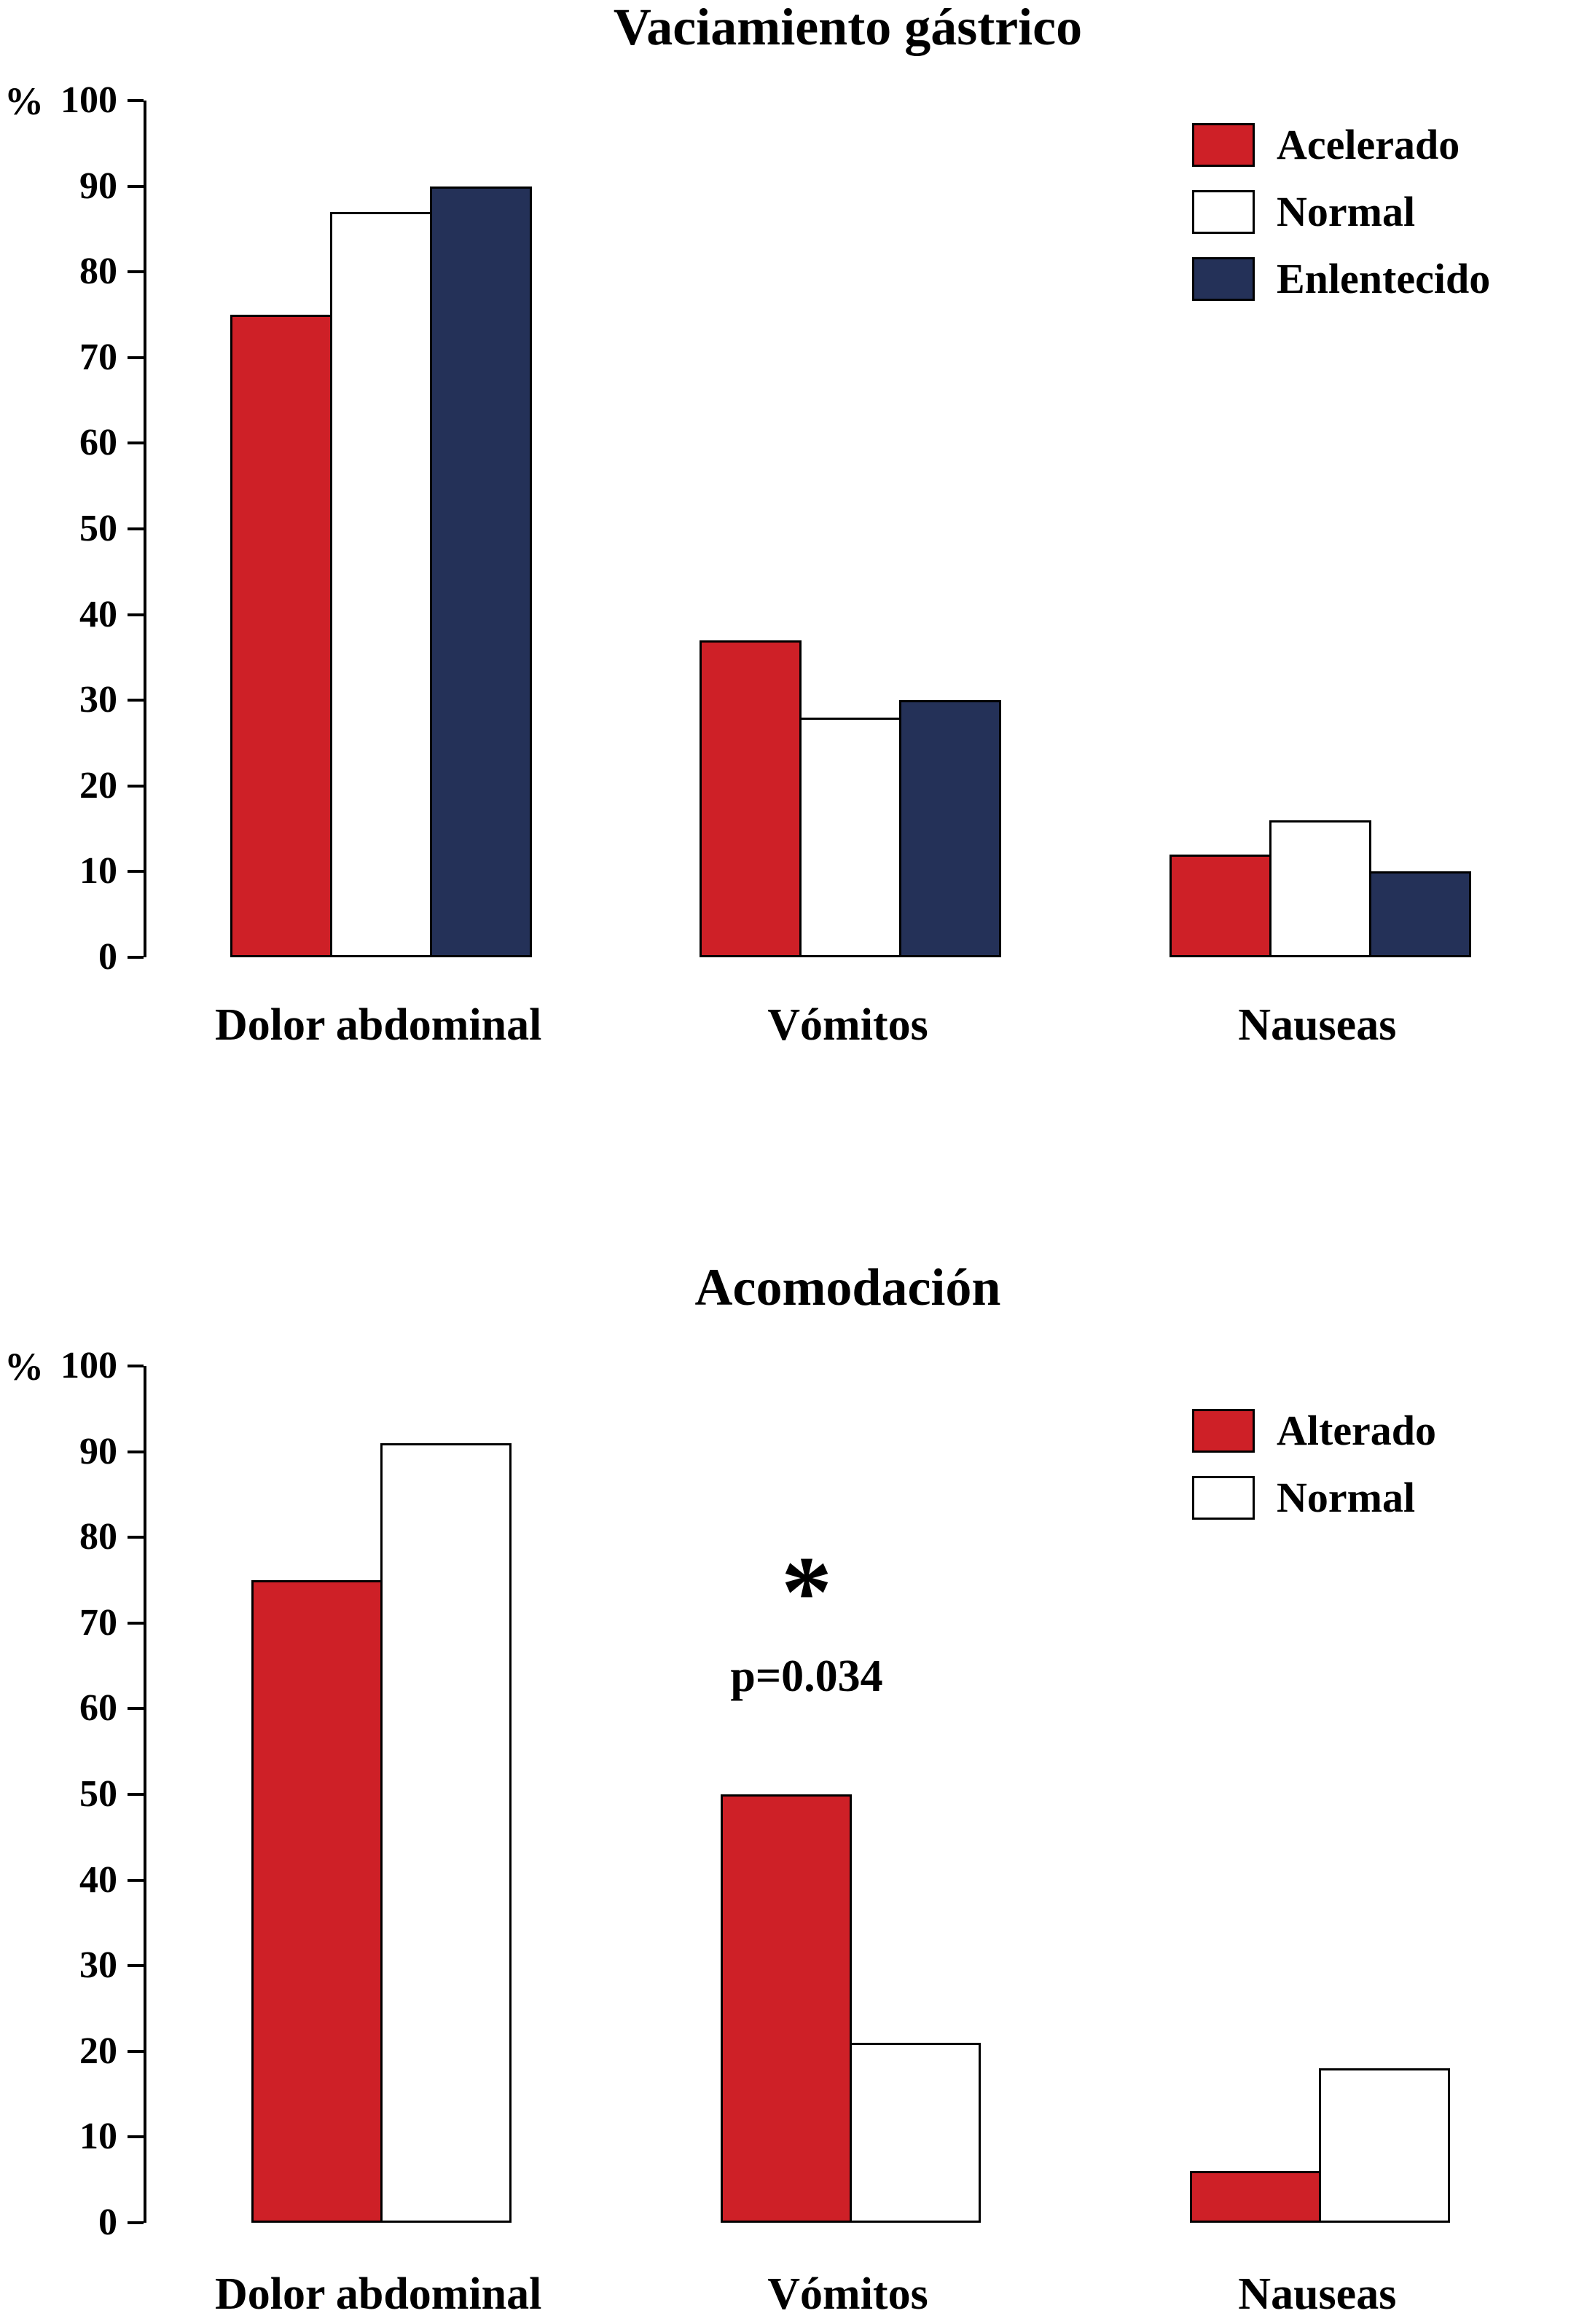 The width and height of the screenshot is (1579, 2324). Describe the element at coordinates (98, 272) in the screenshot. I see `y-tick-label: 80` at that location.